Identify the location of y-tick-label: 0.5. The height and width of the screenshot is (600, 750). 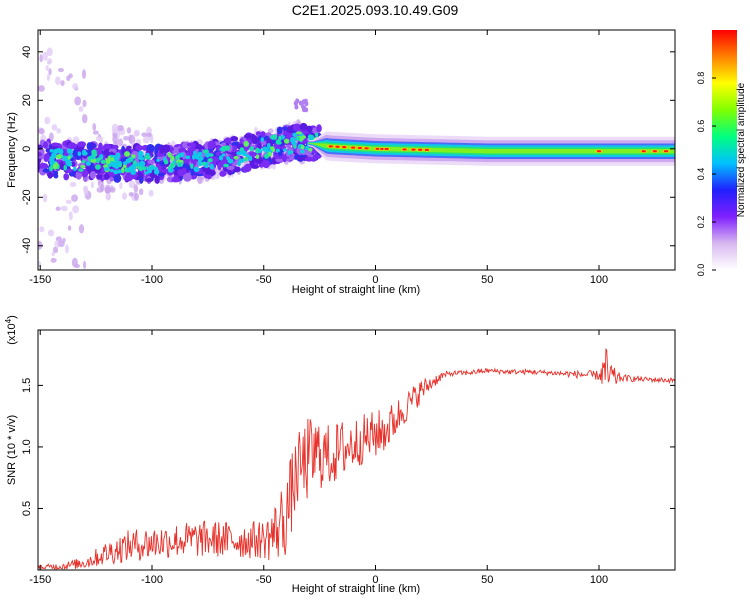
(27, 508).